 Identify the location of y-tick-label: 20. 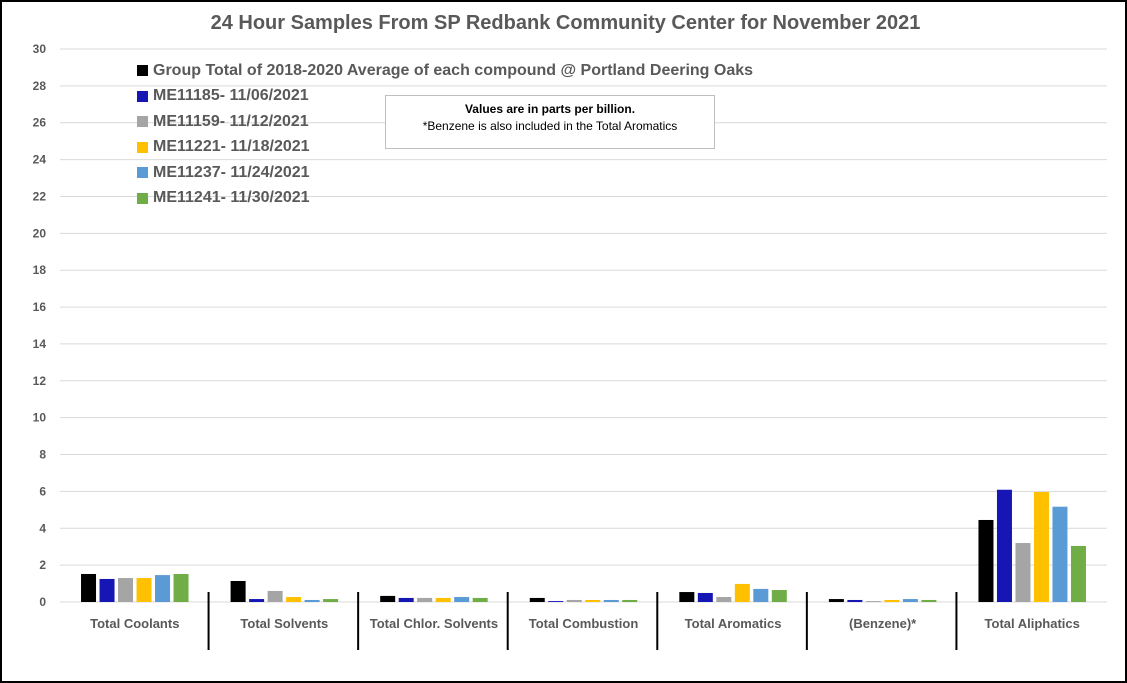
(40, 233).